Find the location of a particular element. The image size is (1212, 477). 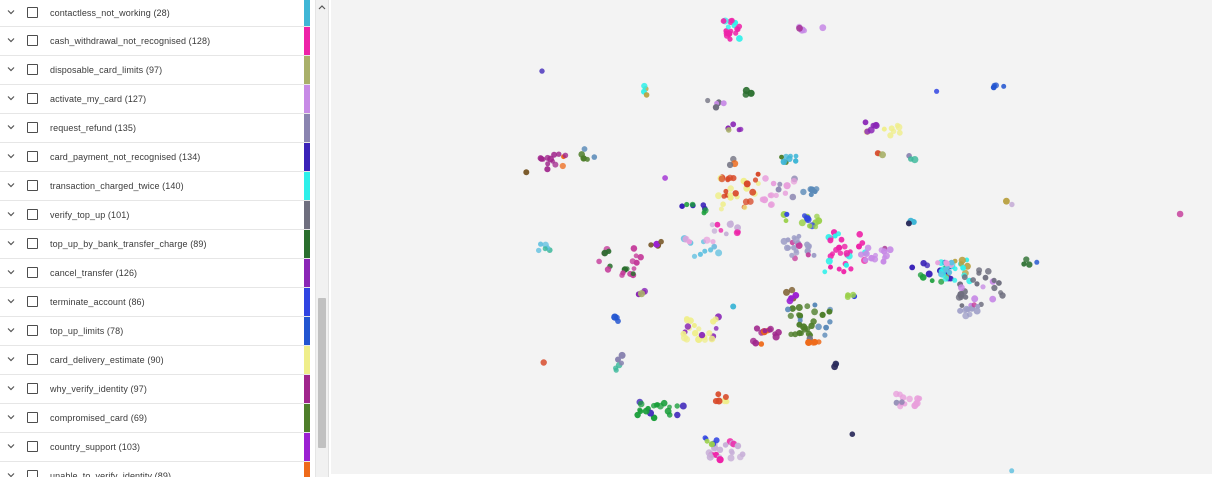

scroll-up-button is located at coordinates (322, 7).